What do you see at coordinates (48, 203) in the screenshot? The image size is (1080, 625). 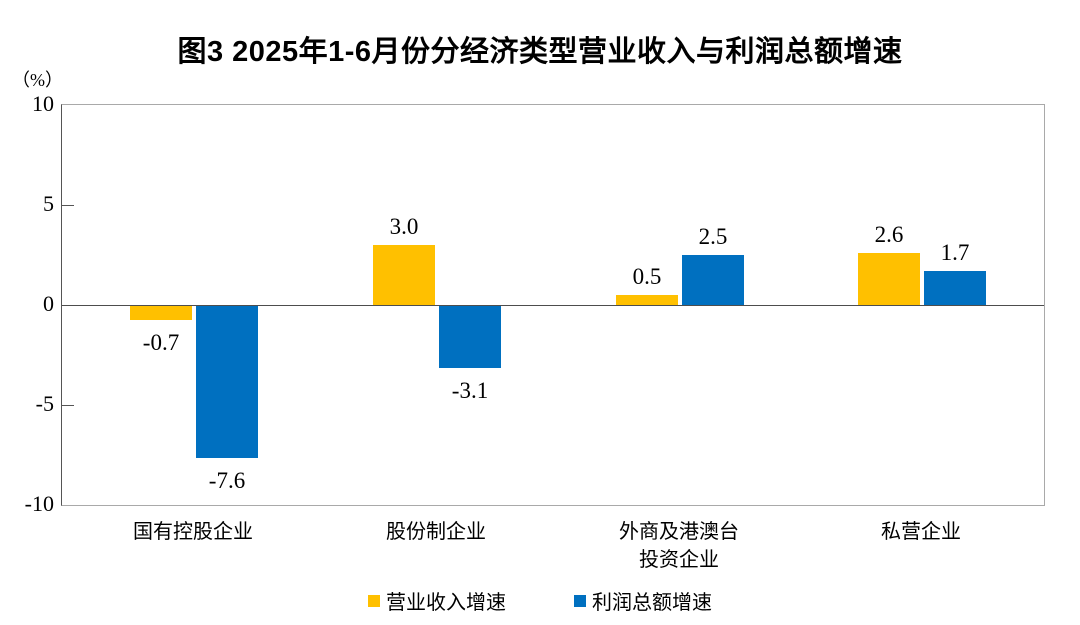 I see `y-tick-label: 5` at bounding box center [48, 203].